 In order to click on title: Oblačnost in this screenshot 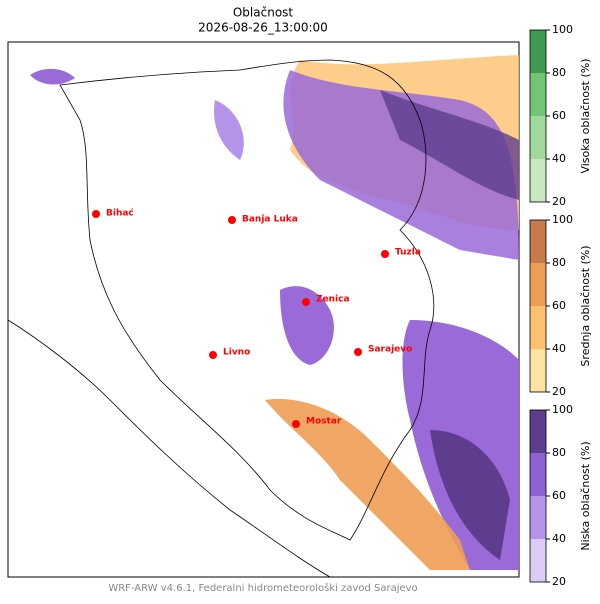, I will do `click(263, 13)`.